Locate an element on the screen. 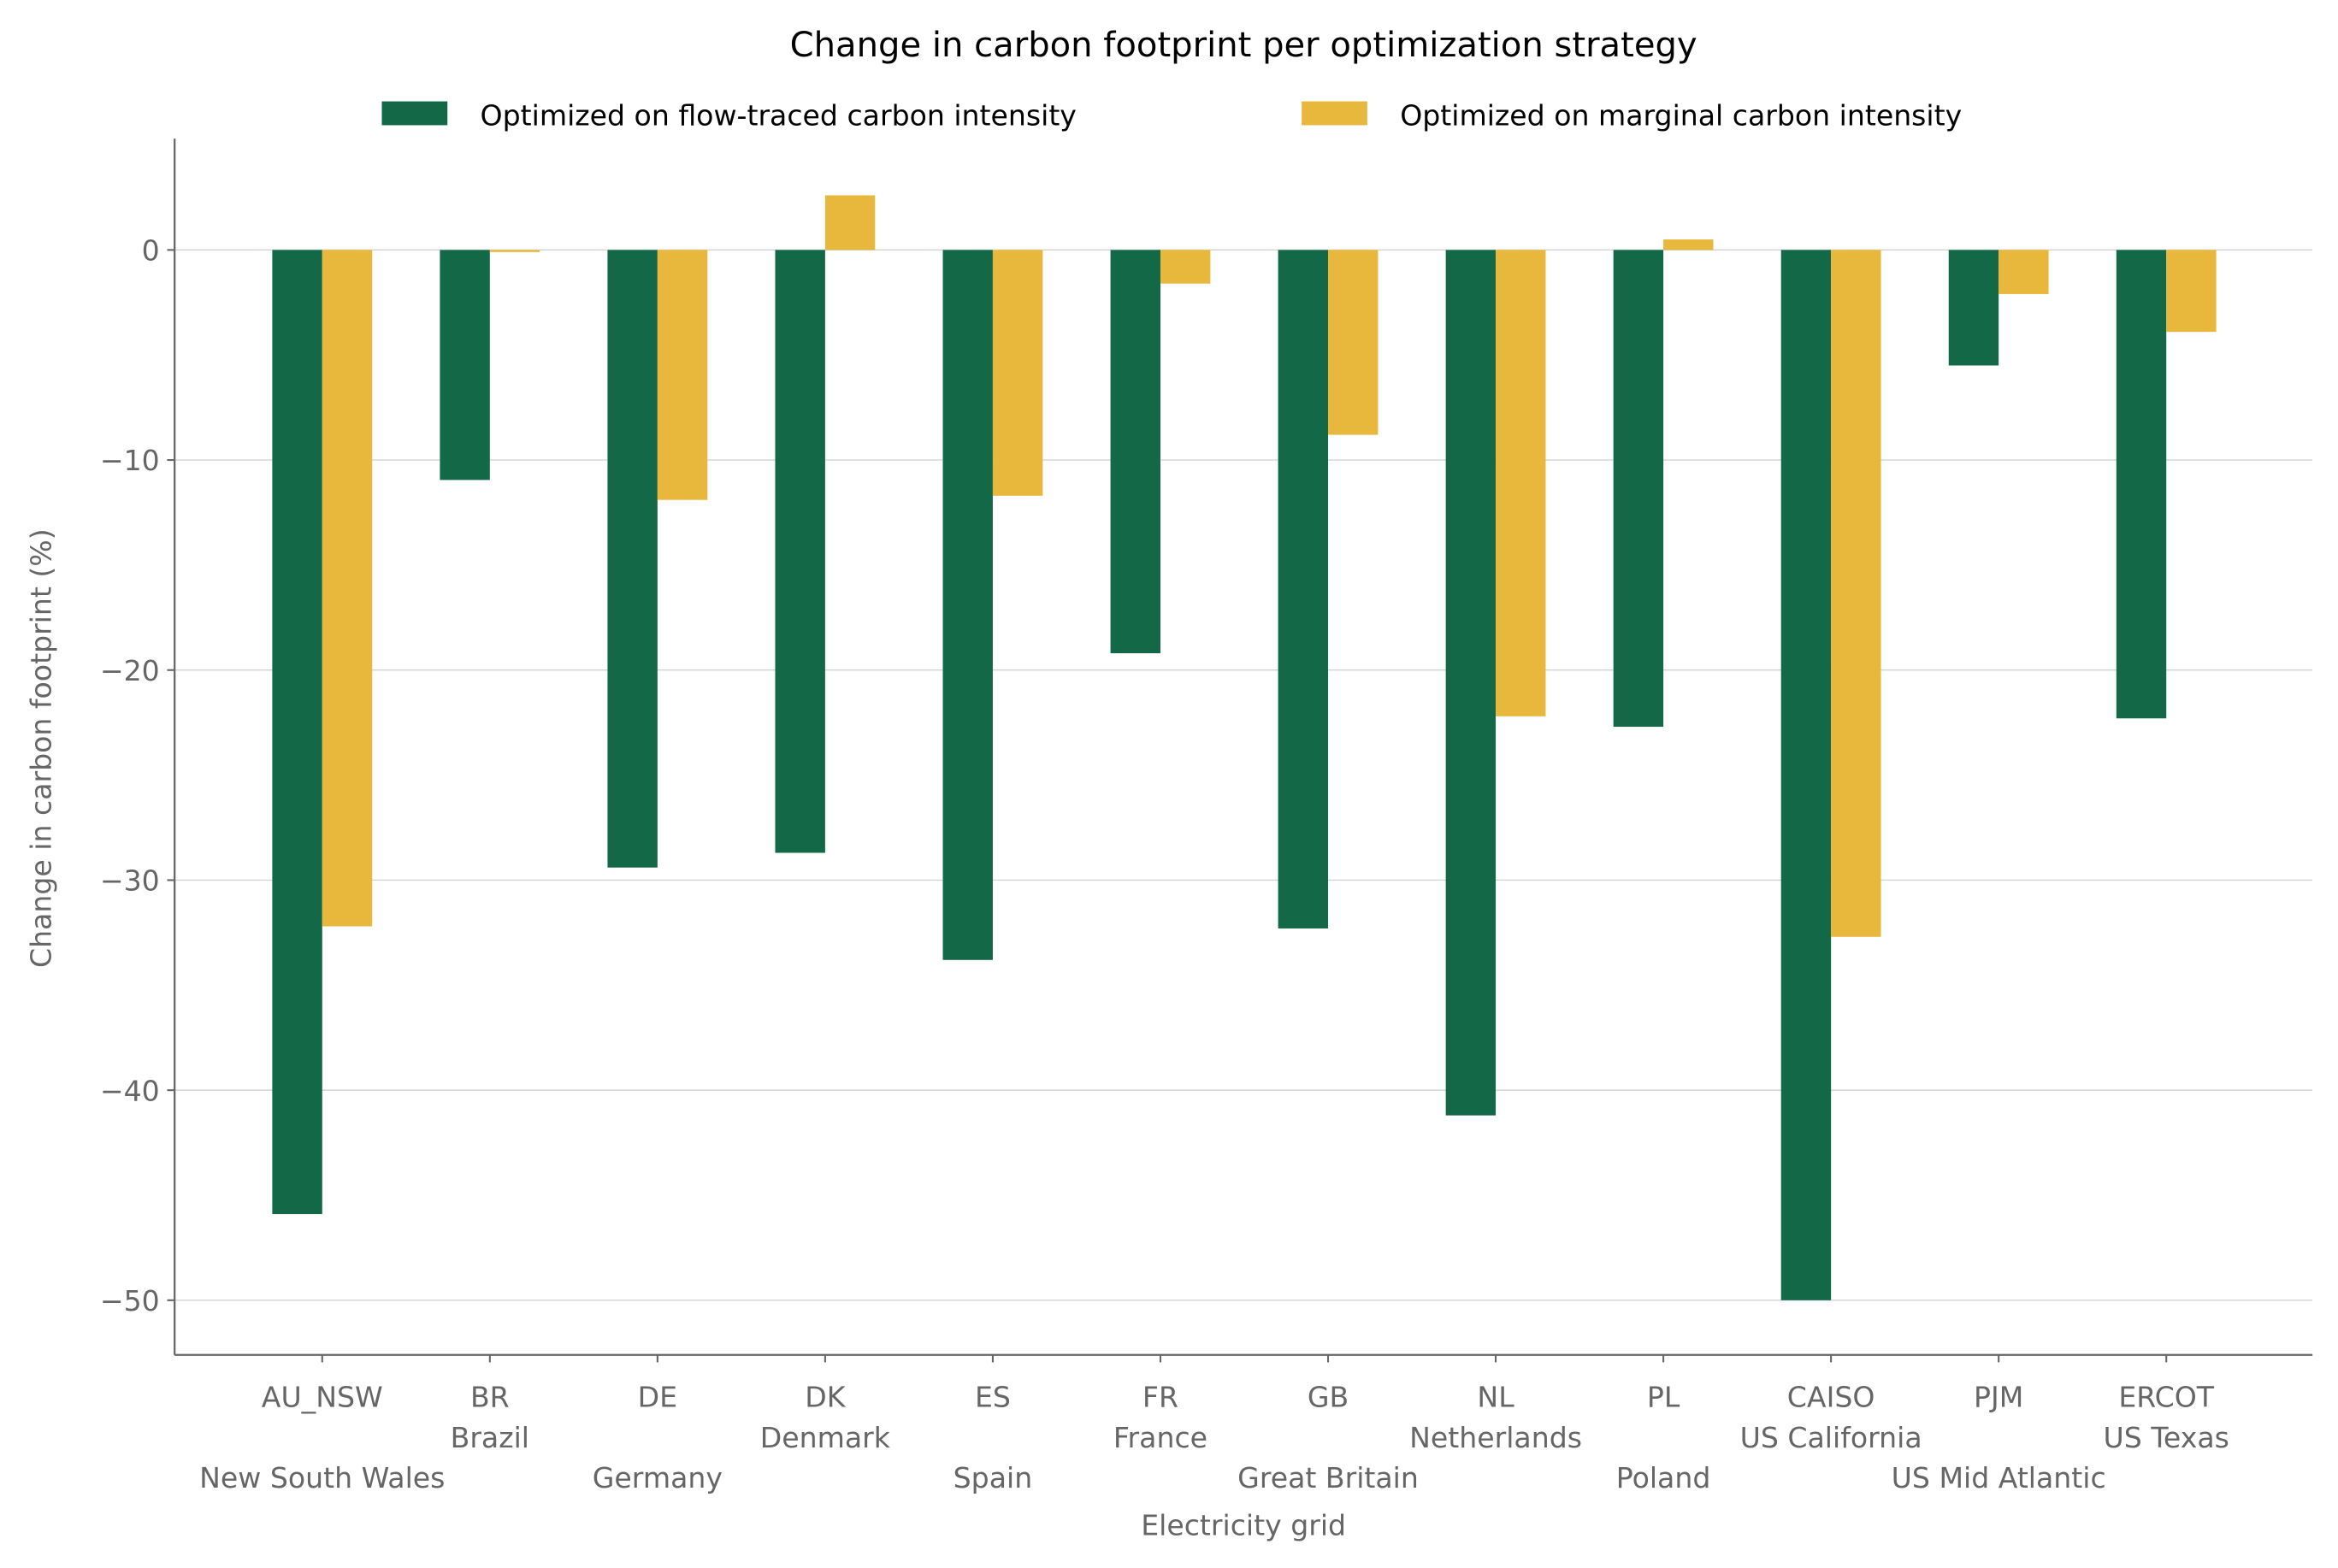  x-tick-name: Great Britain is located at coordinates (1328, 1477).